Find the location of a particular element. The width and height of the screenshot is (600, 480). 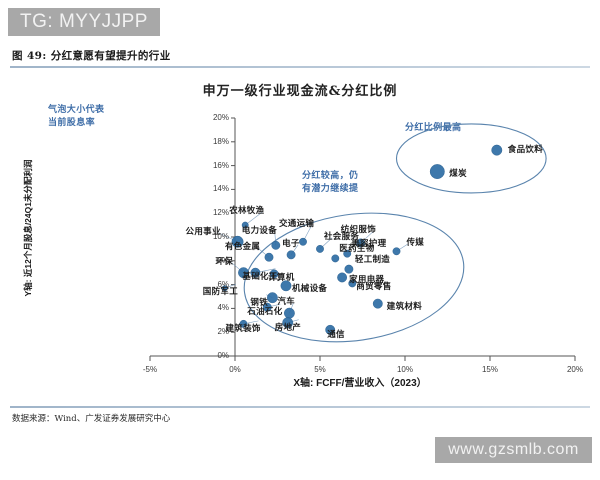

data-point-label: 商贸零售 is located at coordinates (374, 287).